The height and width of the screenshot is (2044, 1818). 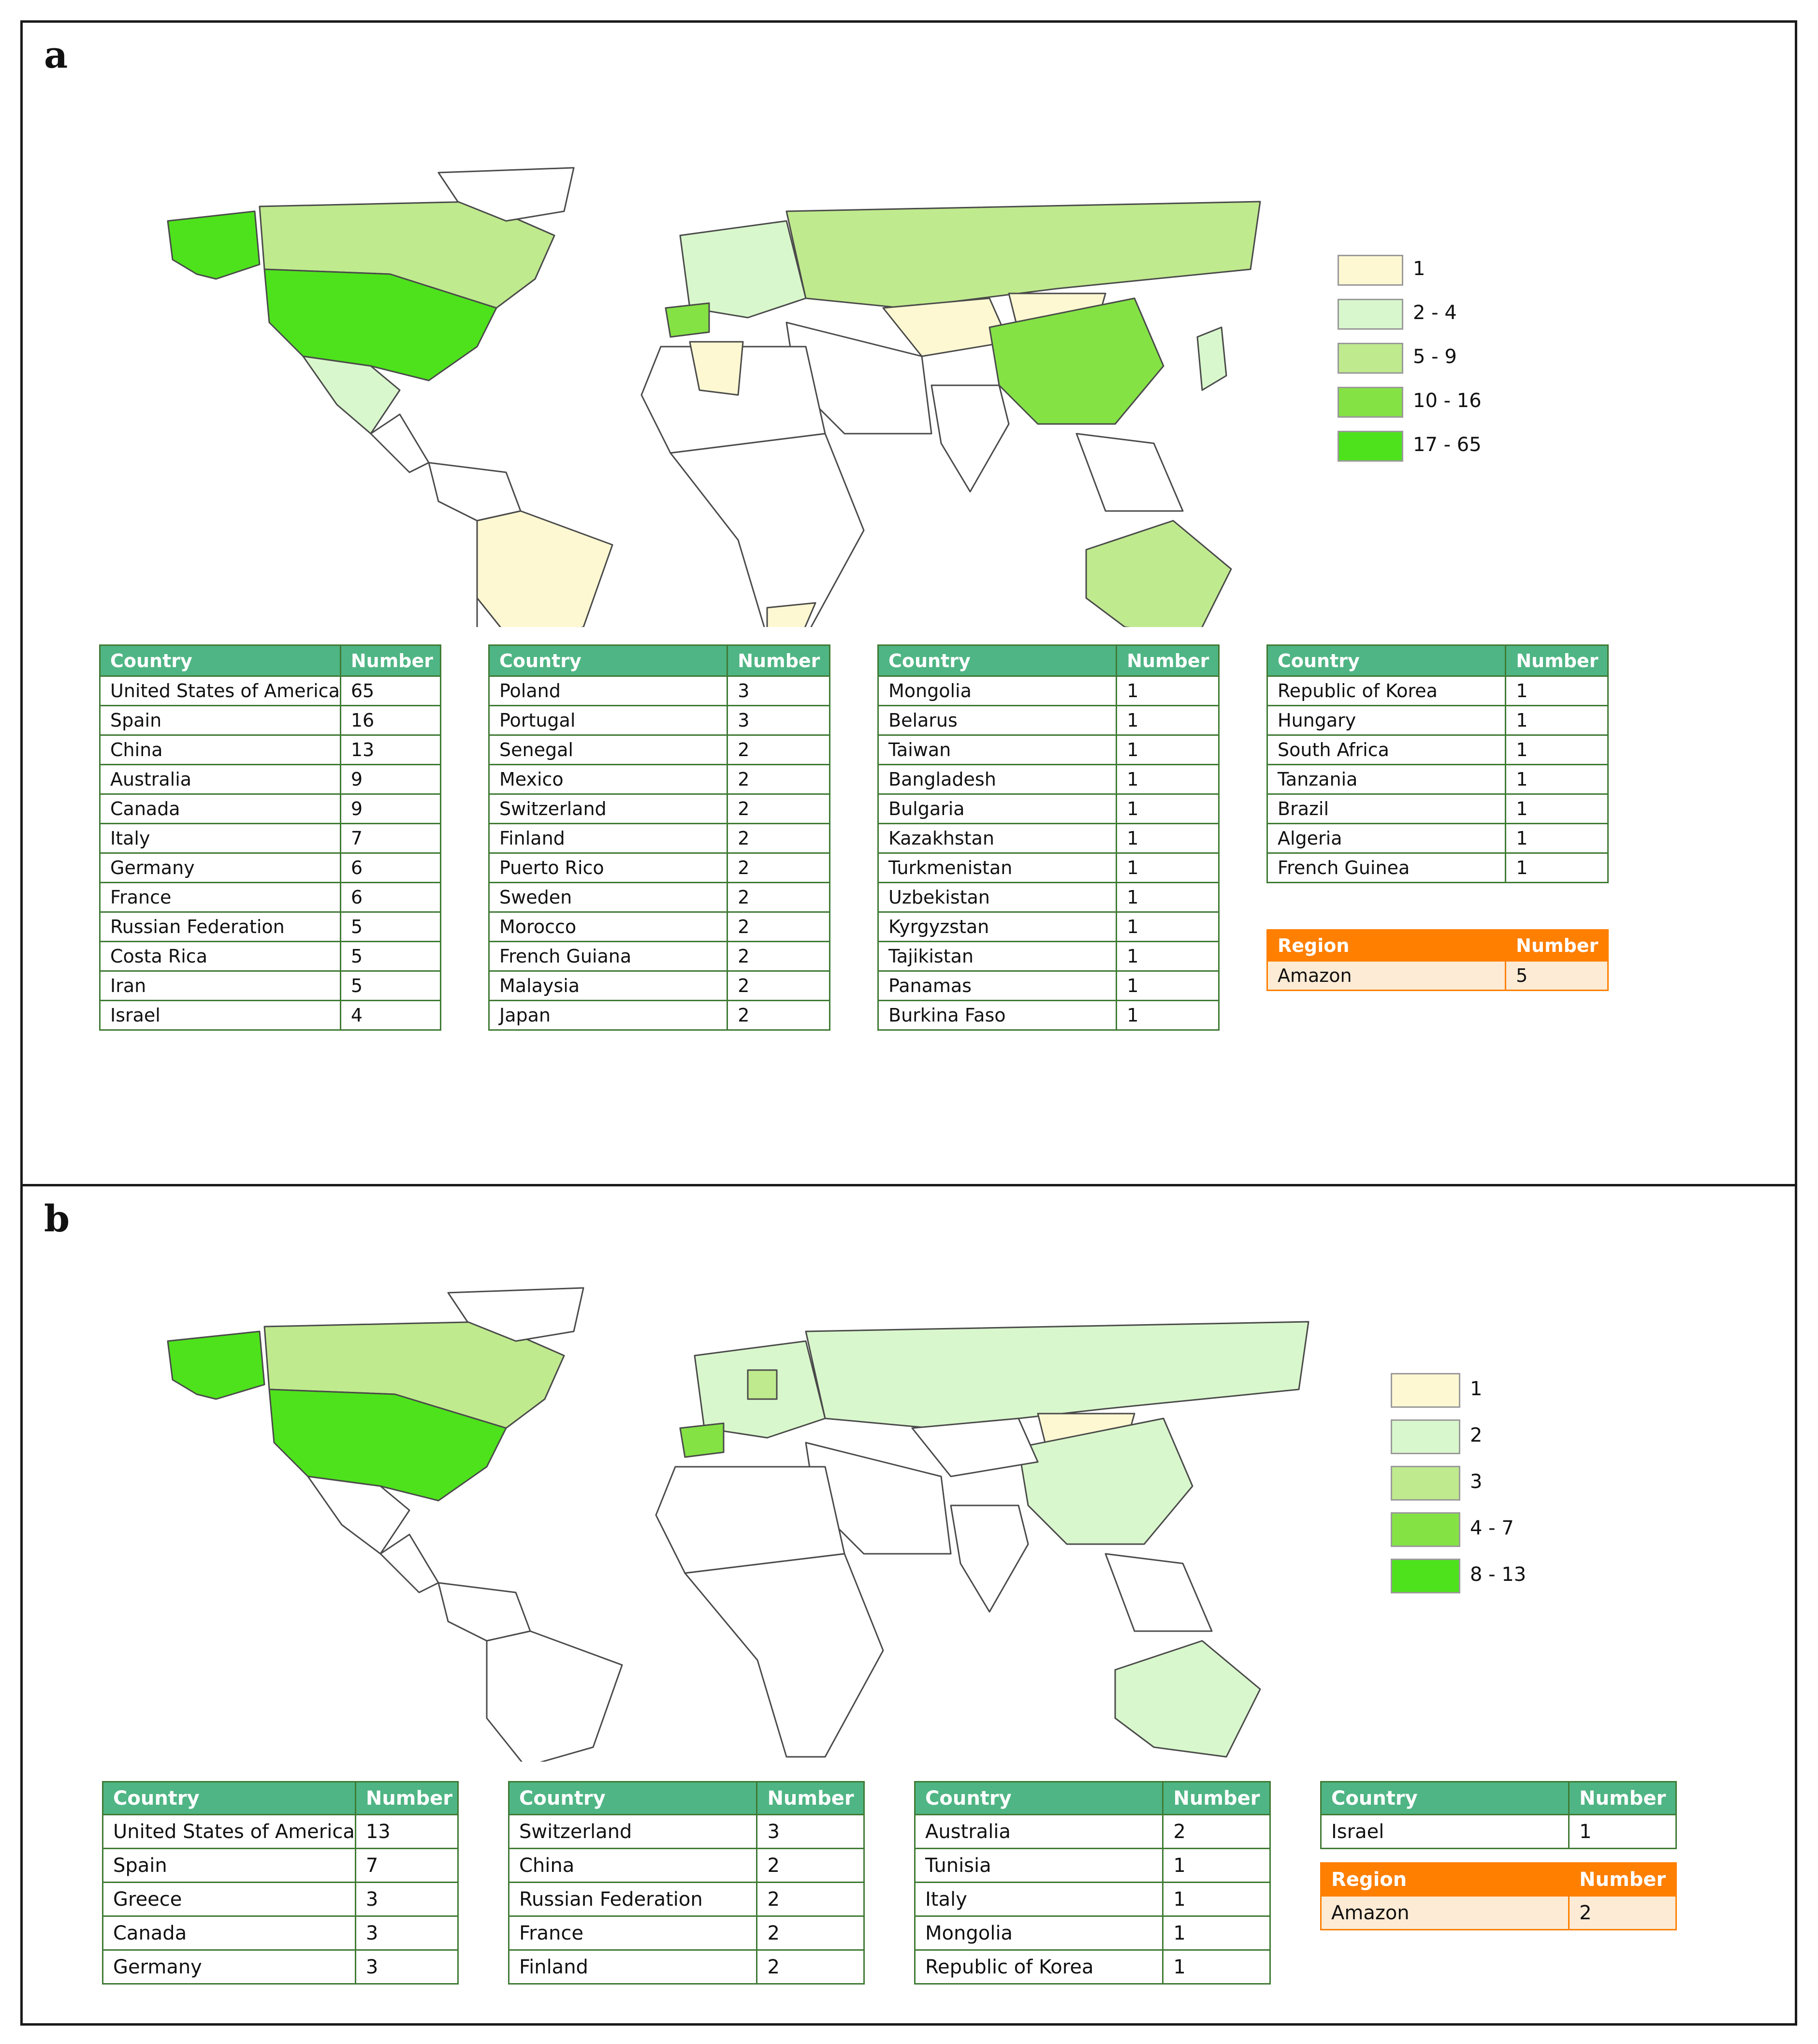 What do you see at coordinates (406, 1831) in the screenshot?
I see `table-cell: 13` at bounding box center [406, 1831].